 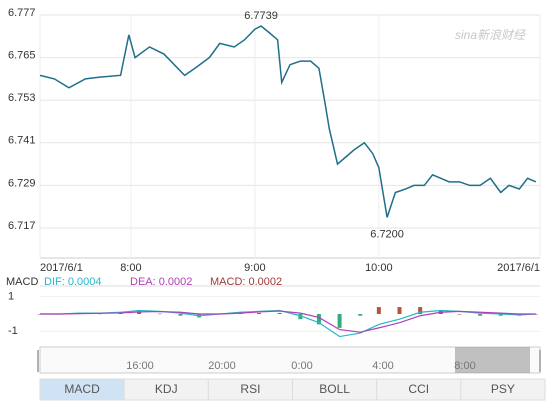 I want to click on macd-title: MACD, so click(x=22, y=282).